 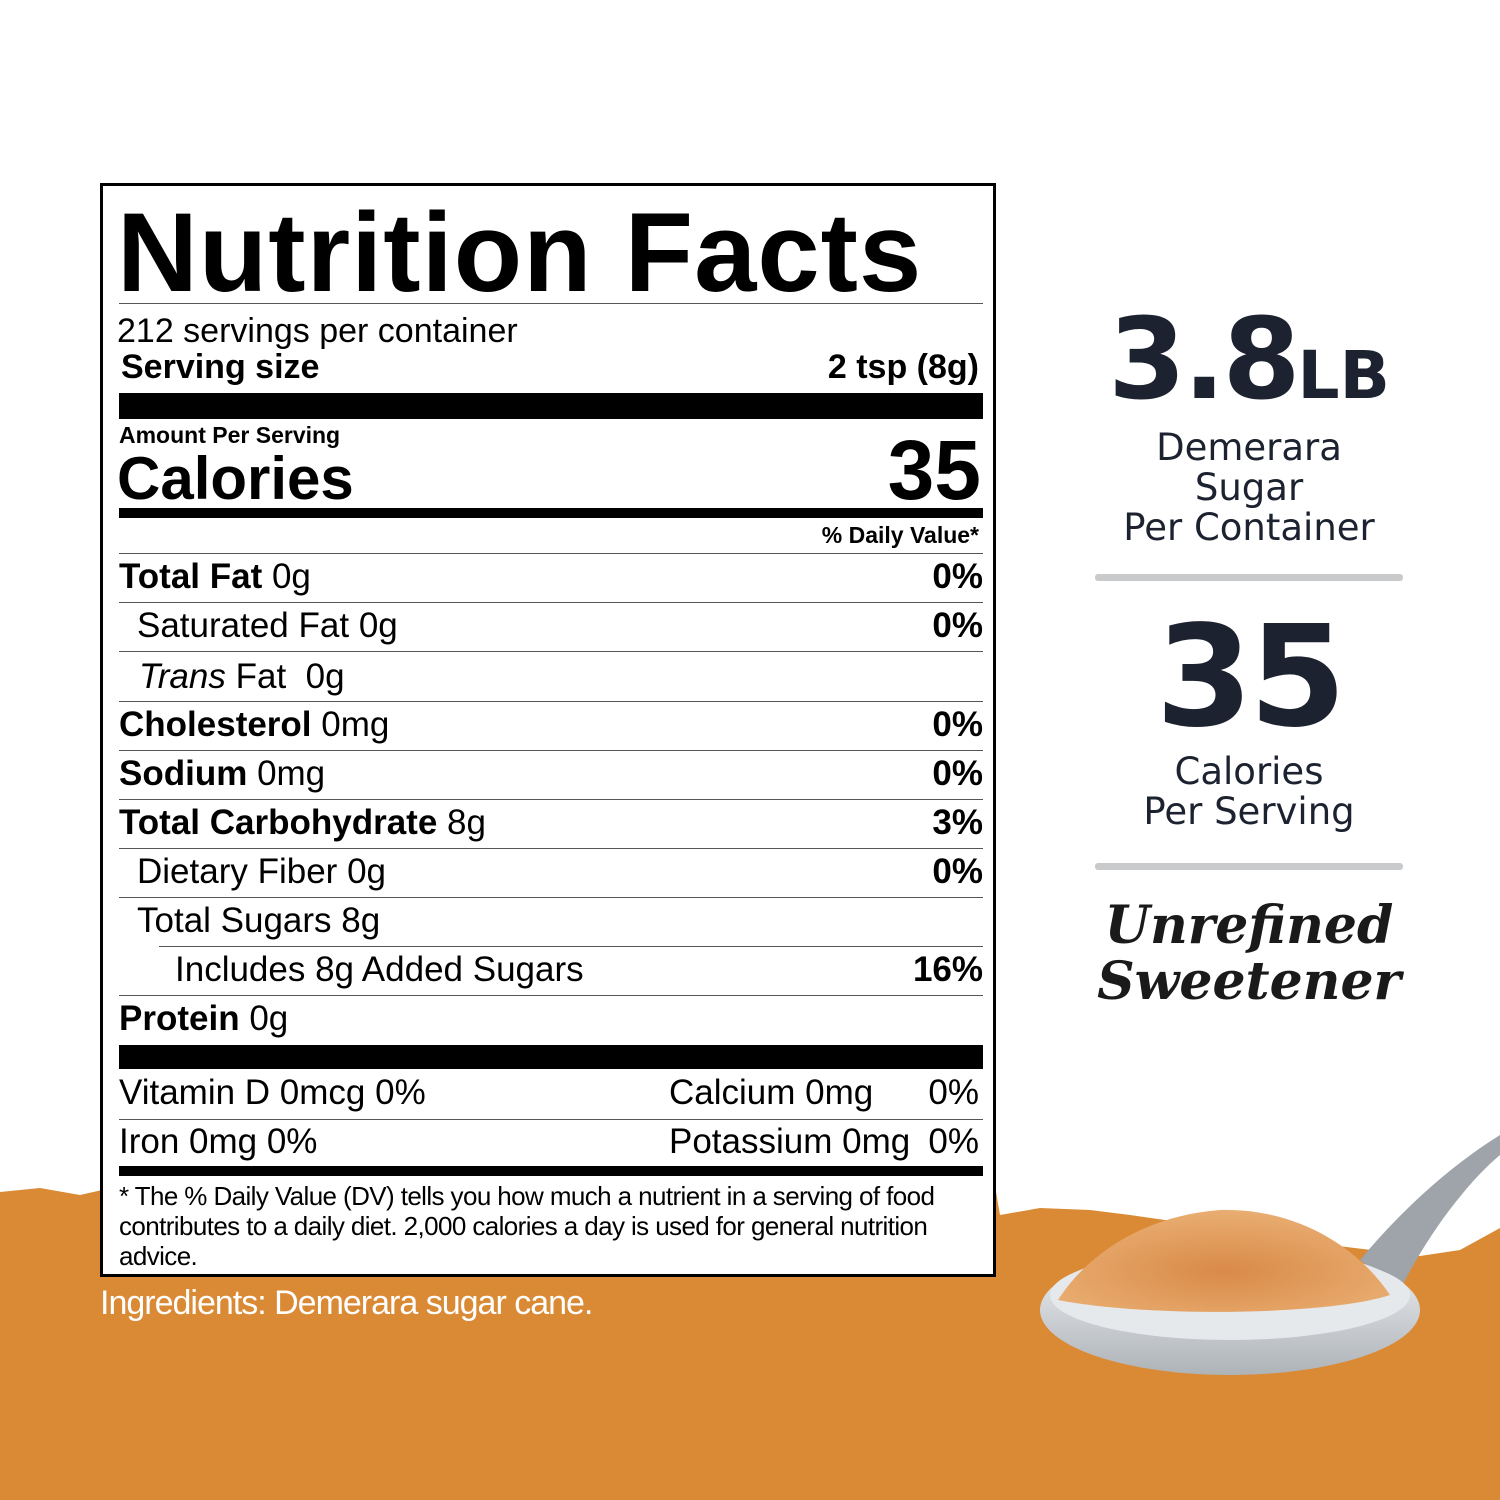 I want to click on caption-line: Sugar, so click(x=1249, y=487).